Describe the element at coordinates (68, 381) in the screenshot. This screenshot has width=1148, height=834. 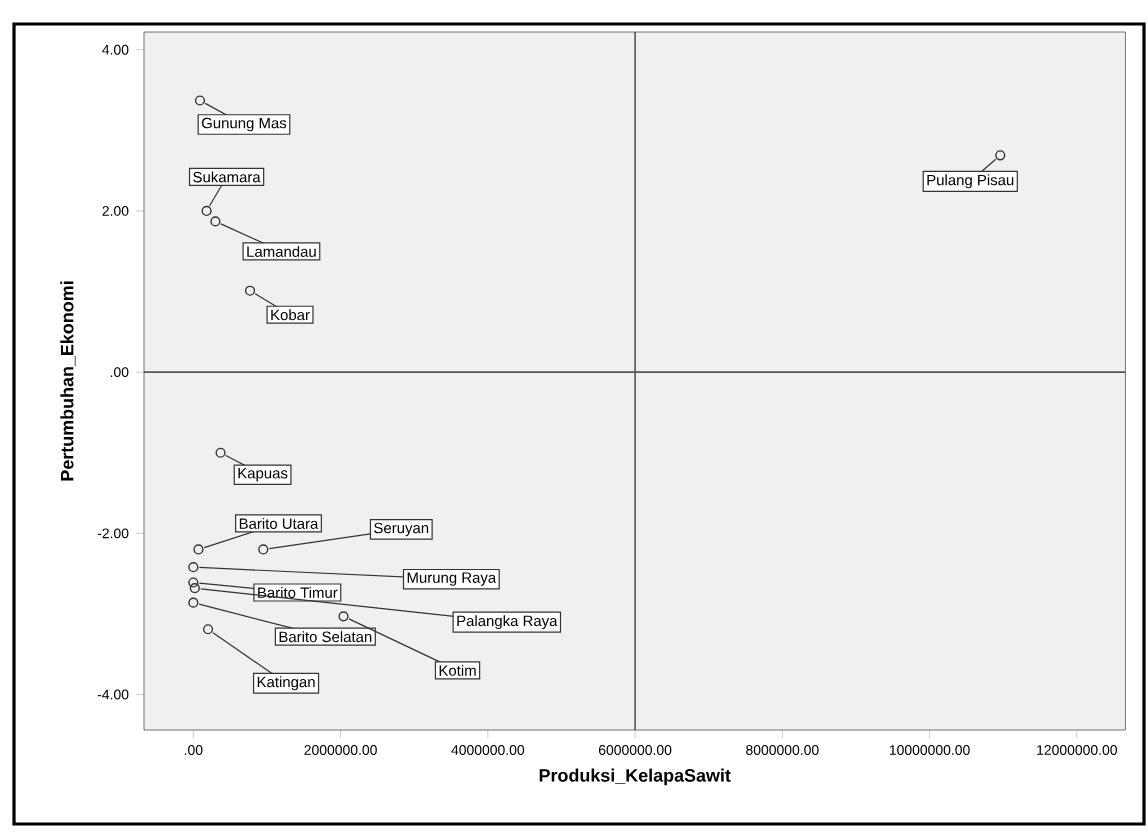
I see `y-axis-title: Pertumbuhan_Ekonomi` at that location.